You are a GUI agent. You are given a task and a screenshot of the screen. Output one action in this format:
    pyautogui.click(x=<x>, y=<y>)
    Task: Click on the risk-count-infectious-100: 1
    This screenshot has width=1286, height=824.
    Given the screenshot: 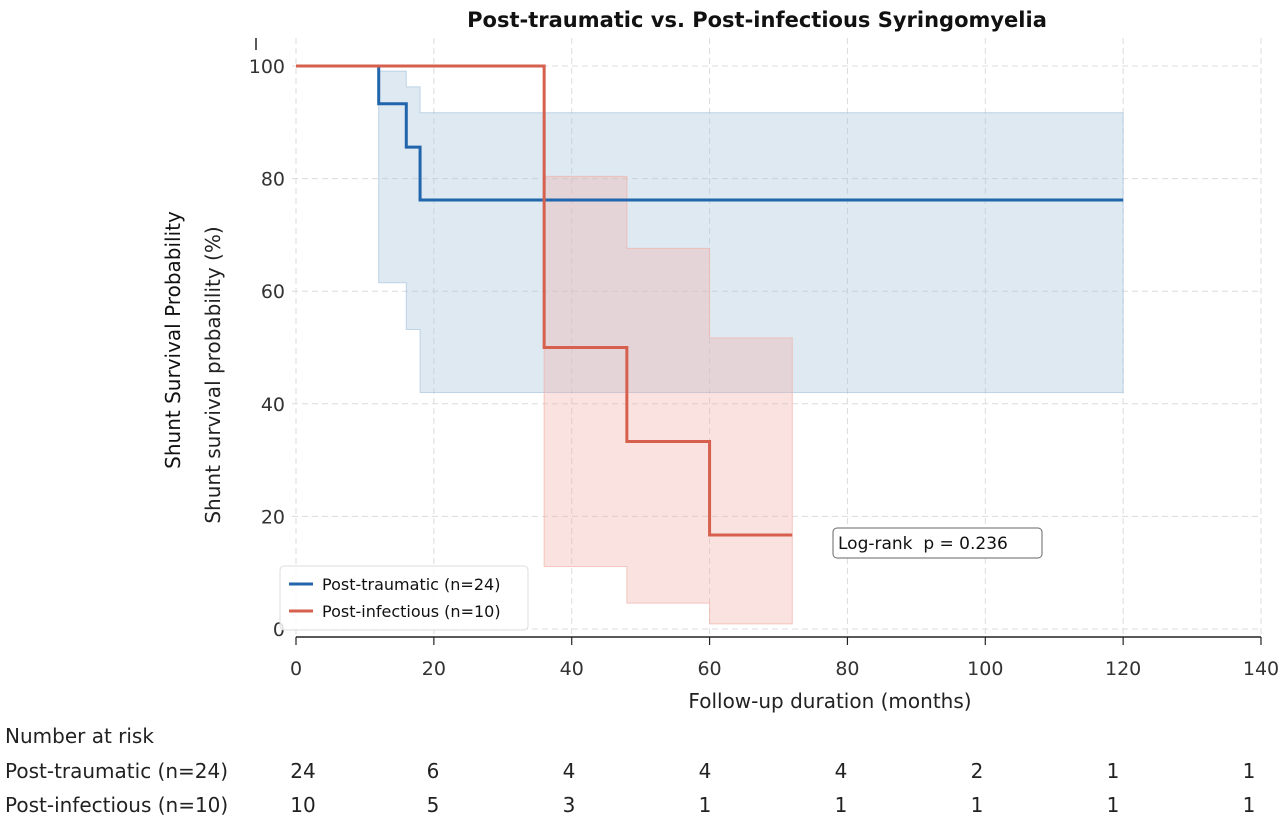 What is the action you would take?
    pyautogui.click(x=977, y=805)
    